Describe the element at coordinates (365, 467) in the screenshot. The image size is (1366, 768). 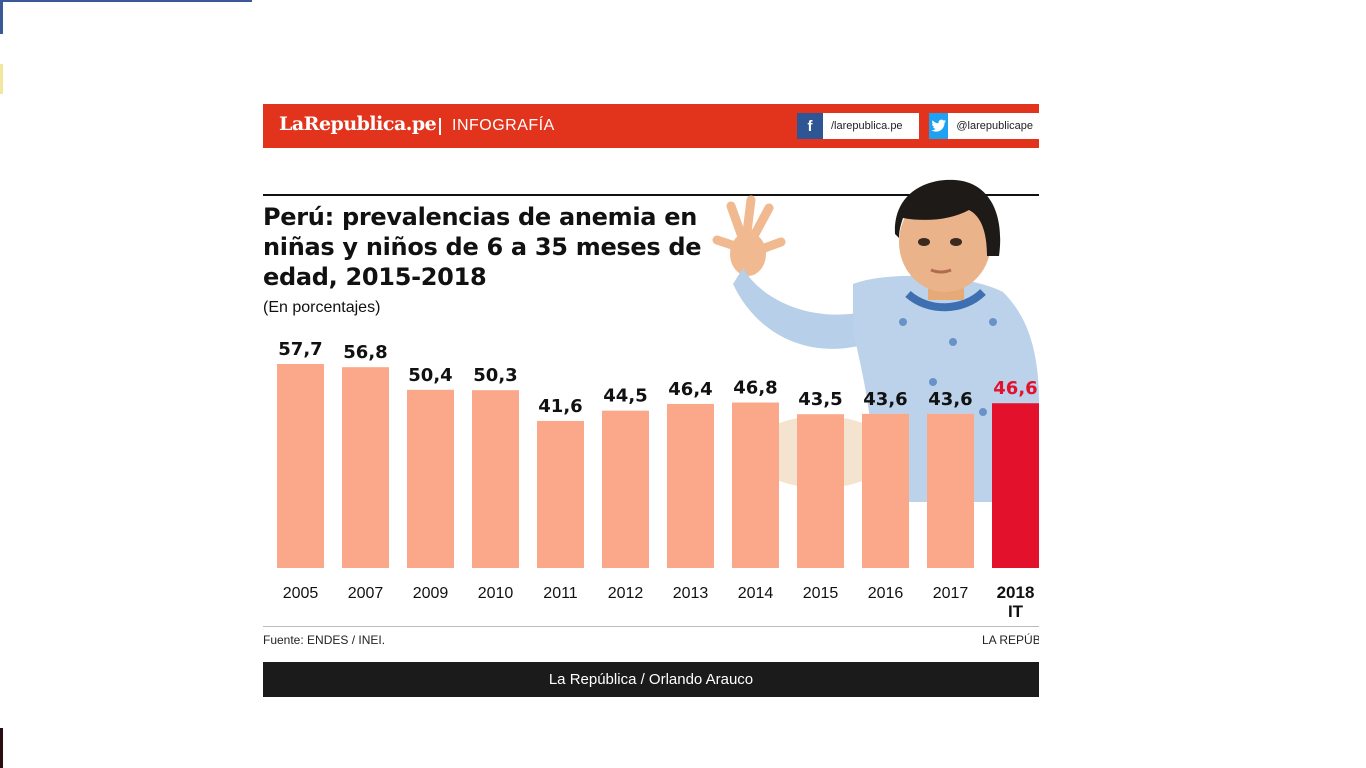
I see `bar-2007` at that location.